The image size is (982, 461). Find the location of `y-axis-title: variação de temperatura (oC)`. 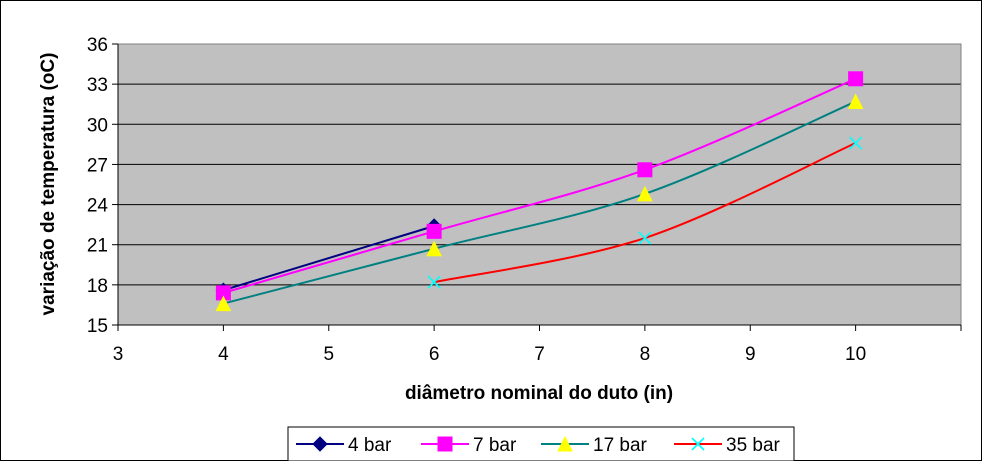

y-axis-title: variação de temperatura (oC) is located at coordinates (48, 184).